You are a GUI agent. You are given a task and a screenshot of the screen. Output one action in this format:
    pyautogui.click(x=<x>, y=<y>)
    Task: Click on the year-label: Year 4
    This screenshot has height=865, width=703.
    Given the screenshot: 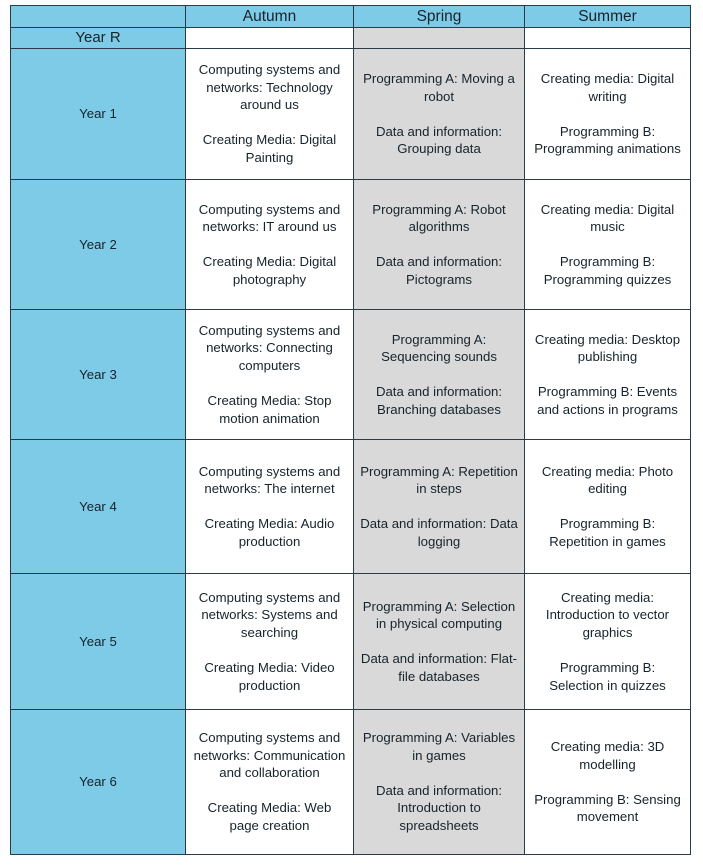 What is the action you would take?
    pyautogui.click(x=98, y=506)
    